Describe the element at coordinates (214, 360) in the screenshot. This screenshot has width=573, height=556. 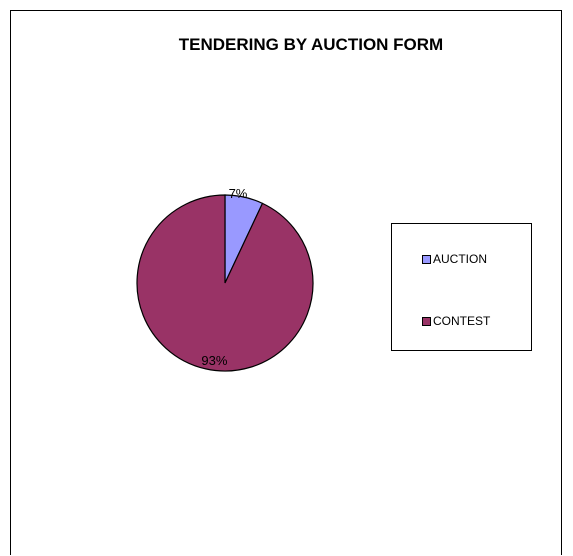
I see `data-label-contest: 93%` at that location.